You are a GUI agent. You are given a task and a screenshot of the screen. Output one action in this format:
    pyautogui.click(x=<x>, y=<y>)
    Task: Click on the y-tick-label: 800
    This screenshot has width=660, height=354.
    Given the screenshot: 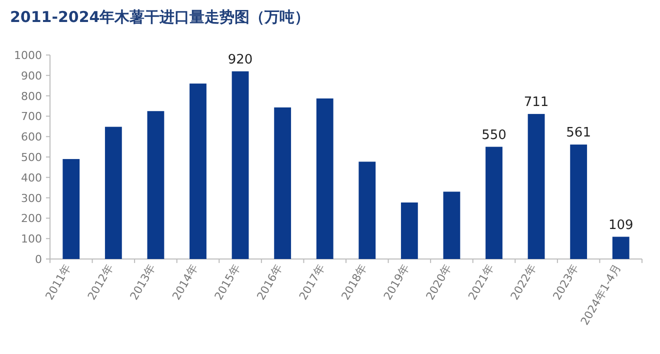 What is the action you would take?
    pyautogui.click(x=31, y=96)
    